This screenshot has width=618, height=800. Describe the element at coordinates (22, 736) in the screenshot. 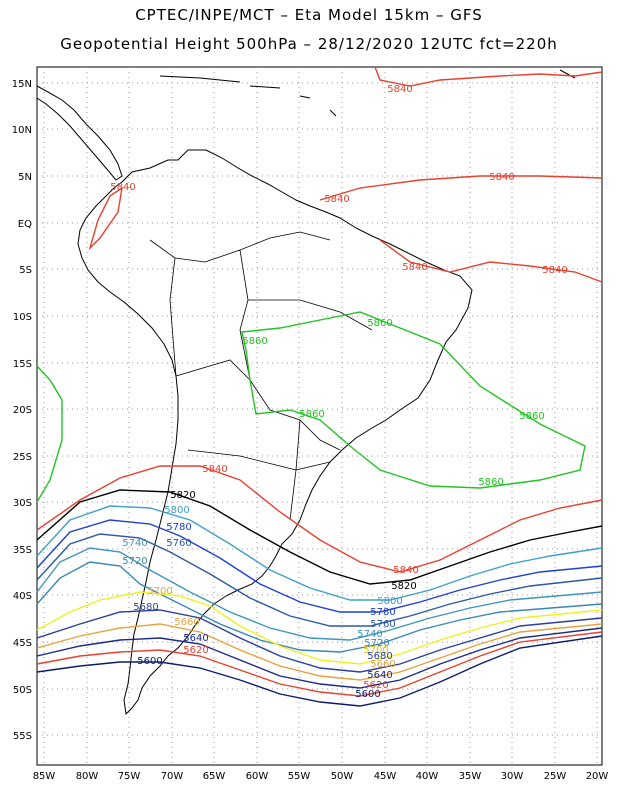

I see `lat-label: 55S` at that location.